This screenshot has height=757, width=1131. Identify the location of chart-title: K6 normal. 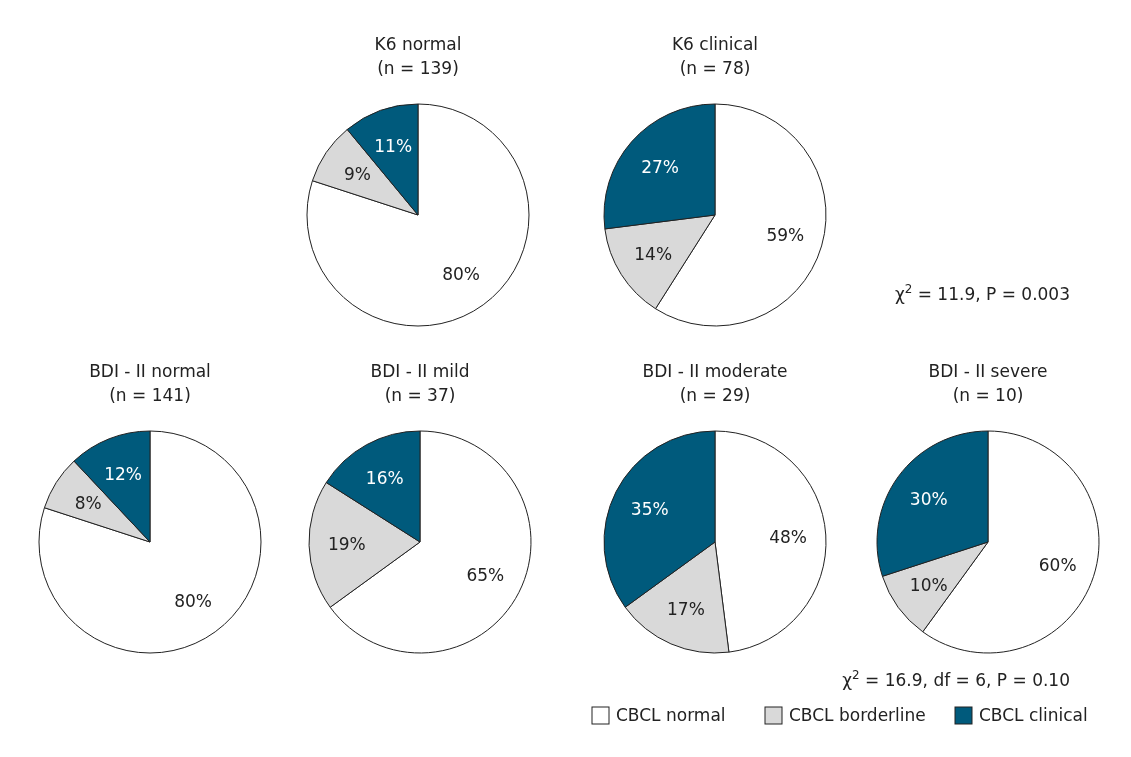
(418, 44).